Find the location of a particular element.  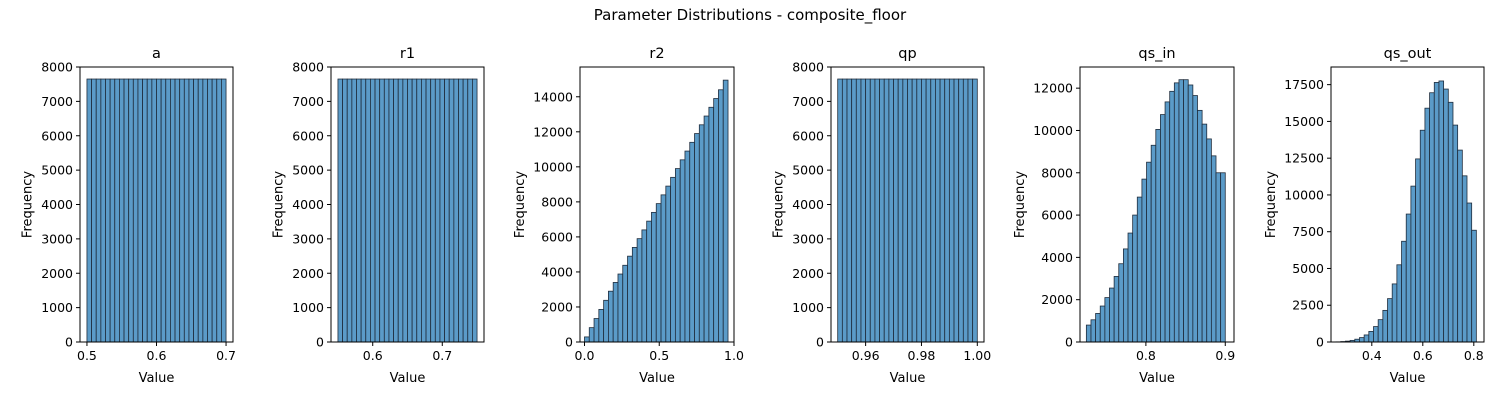

y-tick-label: 7500 is located at coordinates (1308, 231).